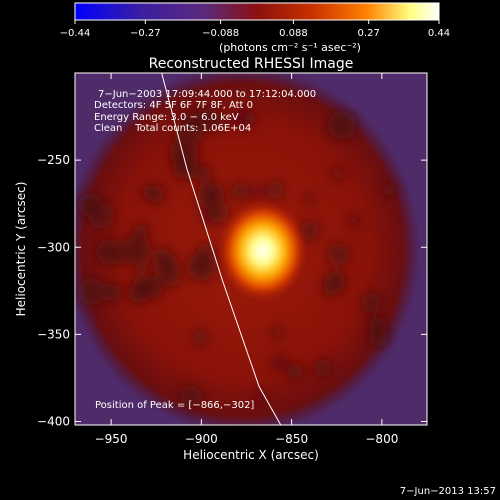 This screenshot has height=500, width=500. I want to click on colorbar-ticks: −0.44 −0.27 −0.088 0.088 0.27 0.44, so click(255, 29).